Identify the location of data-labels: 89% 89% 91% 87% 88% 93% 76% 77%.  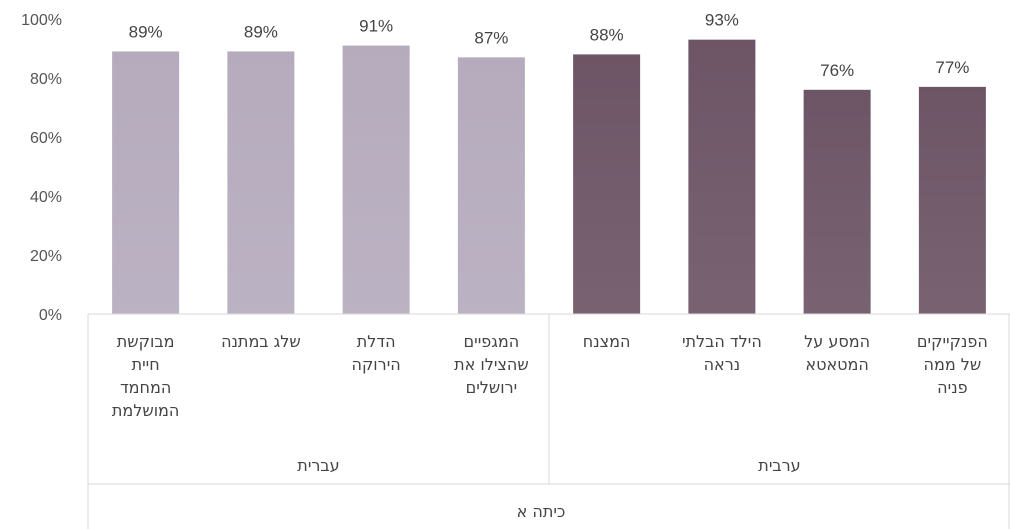
(549, 45).